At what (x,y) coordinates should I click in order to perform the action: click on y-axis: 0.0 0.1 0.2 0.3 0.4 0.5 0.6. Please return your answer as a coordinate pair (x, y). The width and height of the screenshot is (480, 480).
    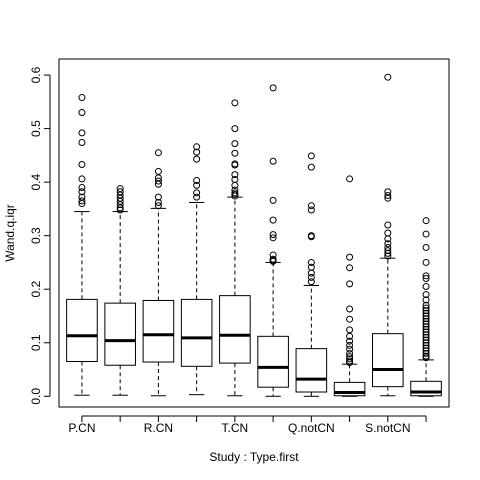
    Looking at the image, I should click on (40, 235).